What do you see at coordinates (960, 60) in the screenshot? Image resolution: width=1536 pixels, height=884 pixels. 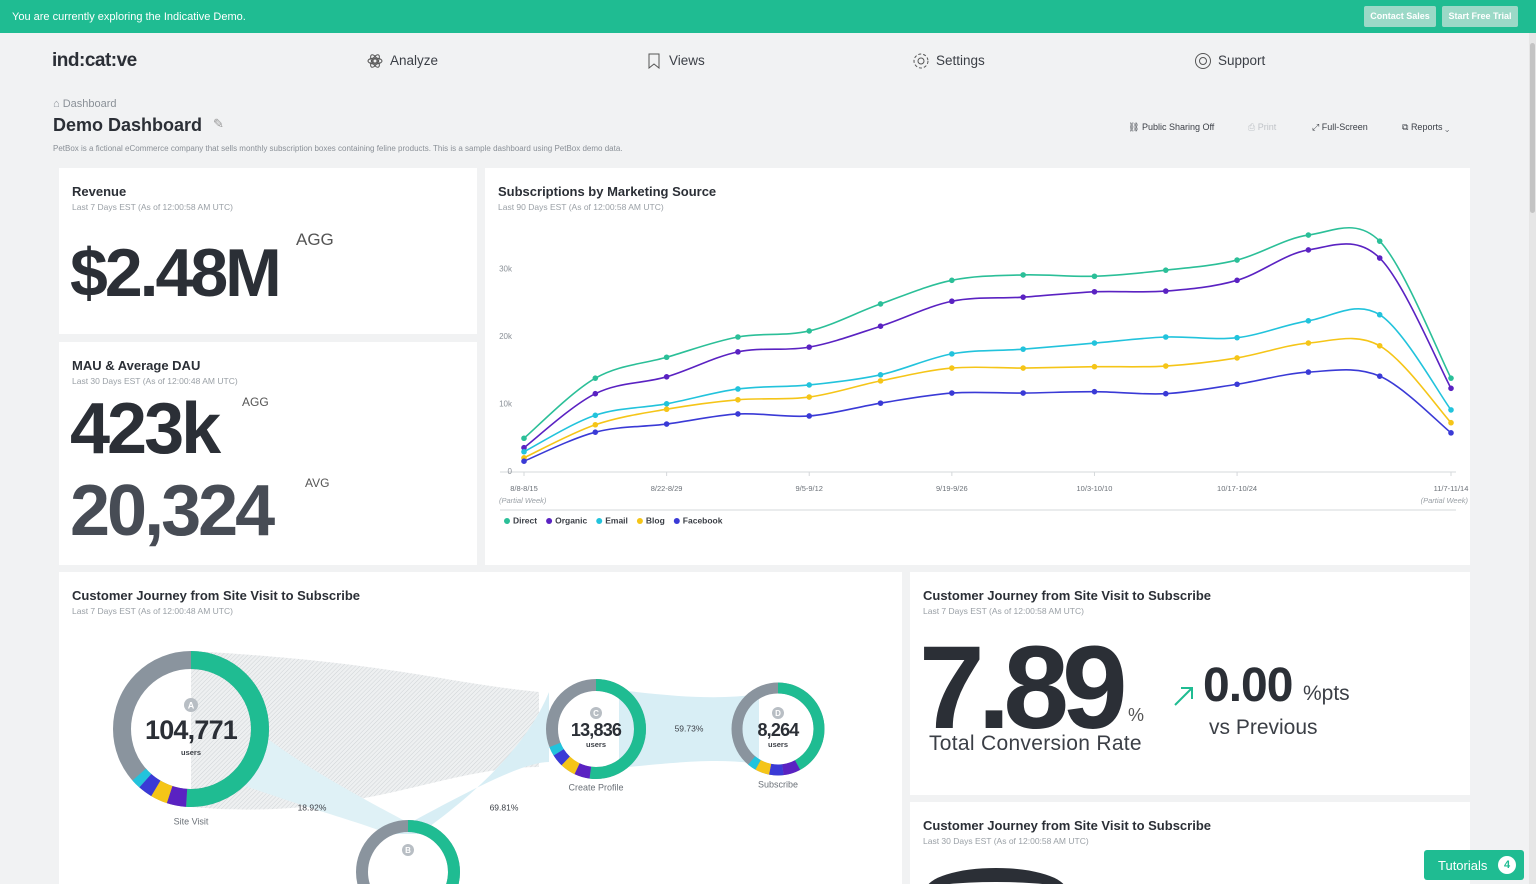 I see `nav-settings: Settings` at bounding box center [960, 60].